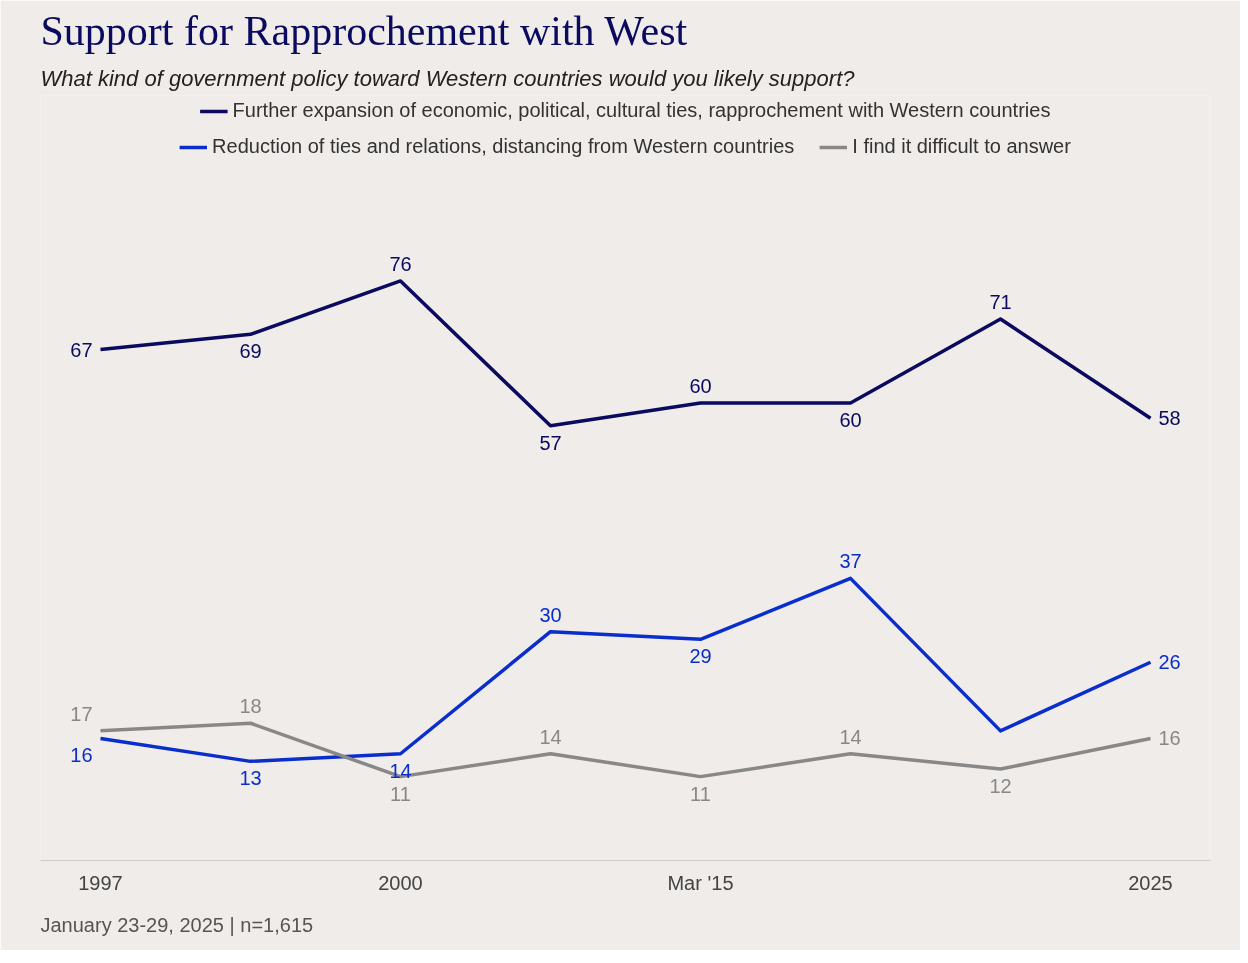  What do you see at coordinates (550, 442) in the screenshot?
I see `data-label: 57` at bounding box center [550, 442].